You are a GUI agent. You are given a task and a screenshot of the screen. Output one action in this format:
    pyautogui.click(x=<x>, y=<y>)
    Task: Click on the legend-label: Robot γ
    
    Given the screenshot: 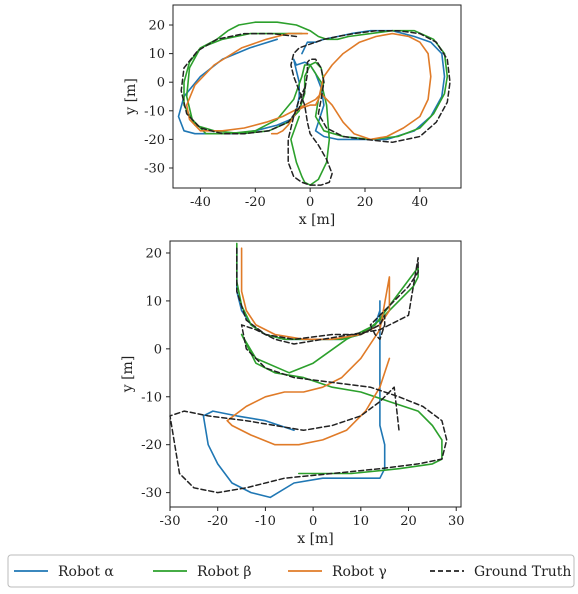 What is the action you would take?
    pyautogui.click(x=359, y=572)
    